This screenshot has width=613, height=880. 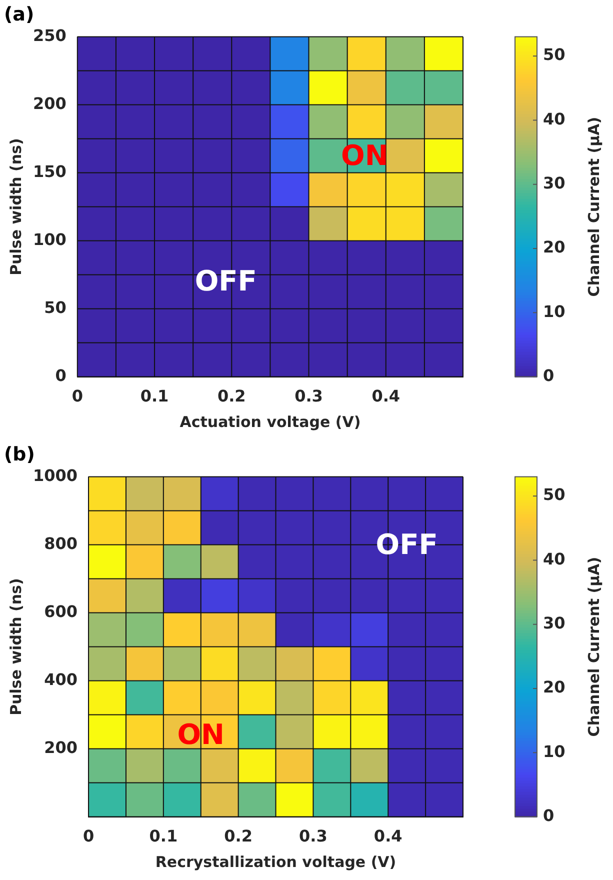 What do you see at coordinates (55, 475) in the screenshot?
I see `y-tick-label: 1000` at bounding box center [55, 475].